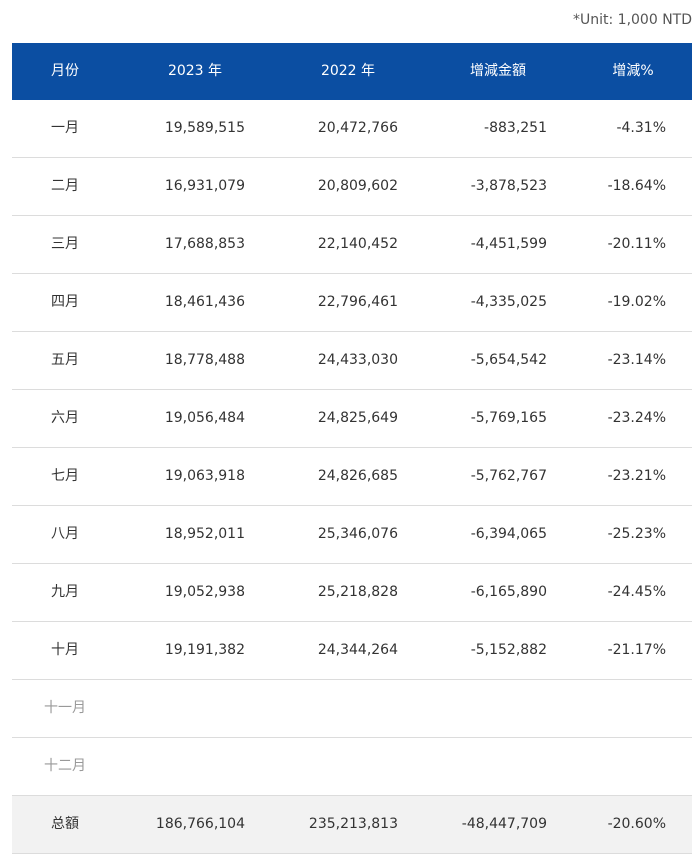 Image resolution: width=700 pixels, height=862 pixels. What do you see at coordinates (508, 418) in the screenshot?
I see `table-cell: -5,769,165` at bounding box center [508, 418].